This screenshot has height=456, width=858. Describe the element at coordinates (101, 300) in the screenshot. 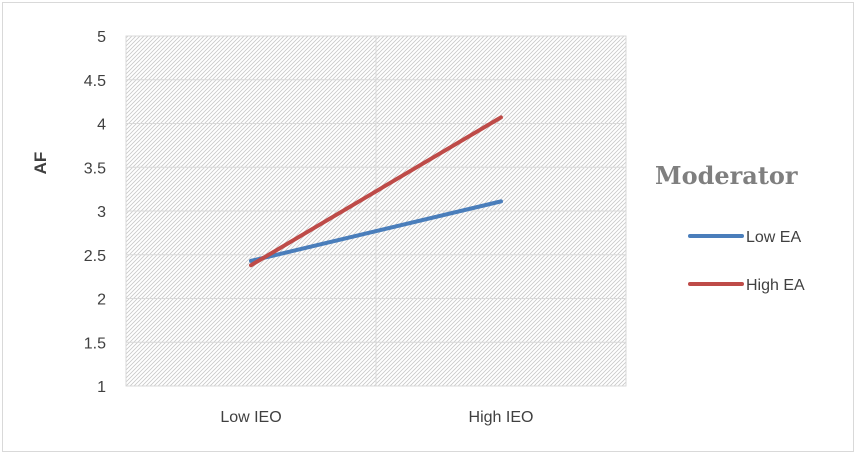

I see `y-tick-label: 2` at that location.